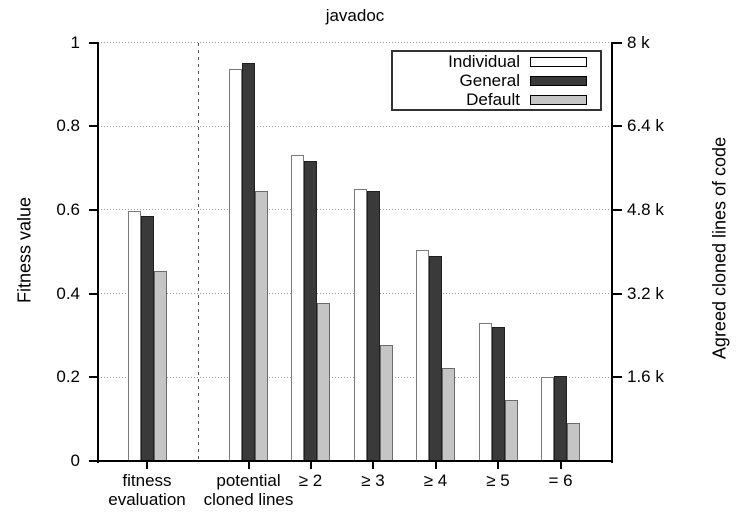 This screenshot has height=525, width=750. Describe the element at coordinates (355, 461) in the screenshot. I see `x-axis` at that location.